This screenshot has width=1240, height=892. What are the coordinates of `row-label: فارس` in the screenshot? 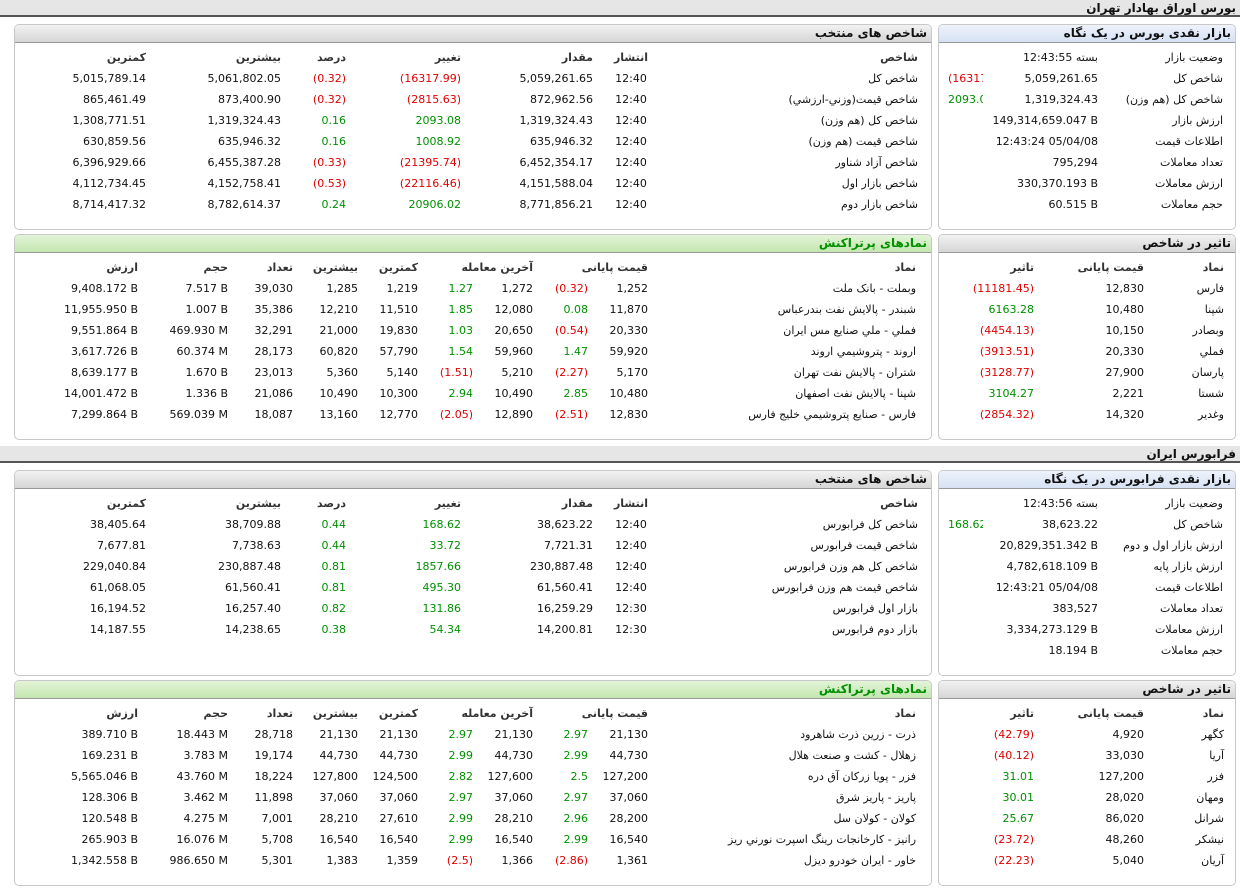 It's located at (1210, 288).